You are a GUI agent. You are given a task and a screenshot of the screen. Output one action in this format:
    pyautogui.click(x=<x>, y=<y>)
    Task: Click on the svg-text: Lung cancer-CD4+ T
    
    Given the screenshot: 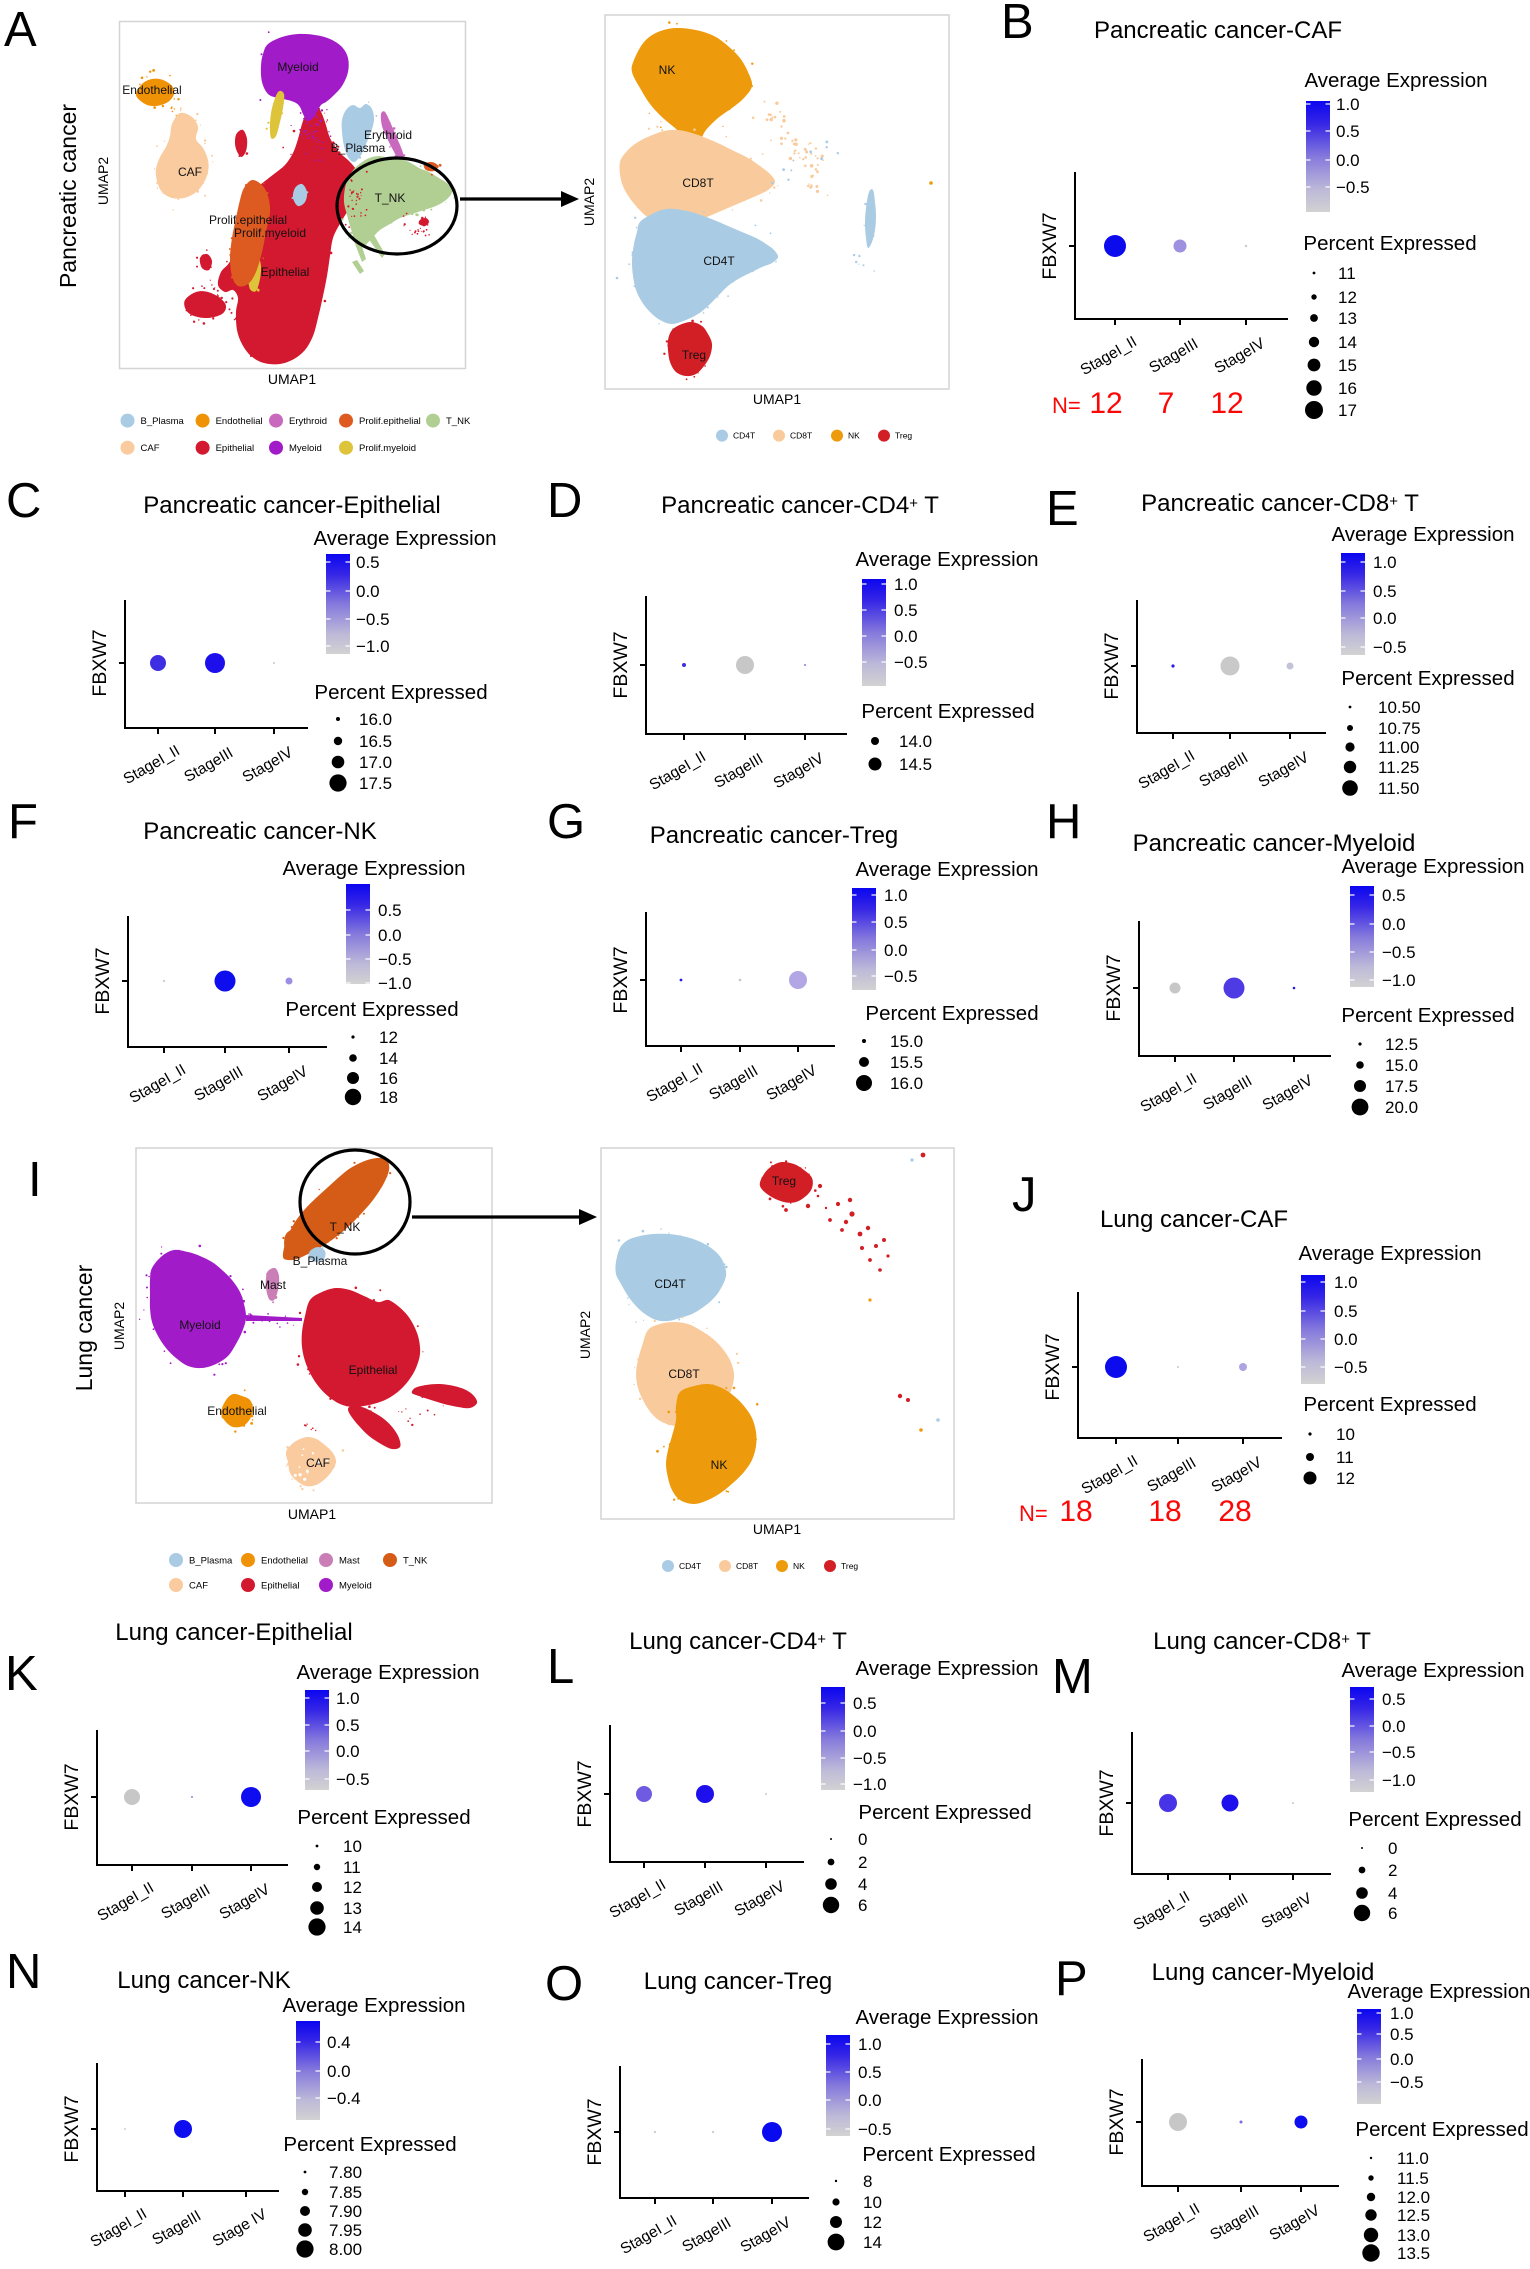 What is the action you would take?
    pyautogui.click(x=738, y=1641)
    